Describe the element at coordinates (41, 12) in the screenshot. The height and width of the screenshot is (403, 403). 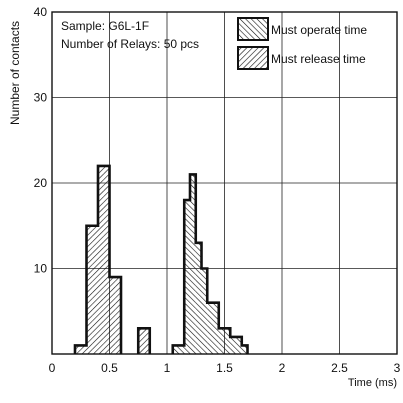
I see `y-tick-label-3: 40` at that location.